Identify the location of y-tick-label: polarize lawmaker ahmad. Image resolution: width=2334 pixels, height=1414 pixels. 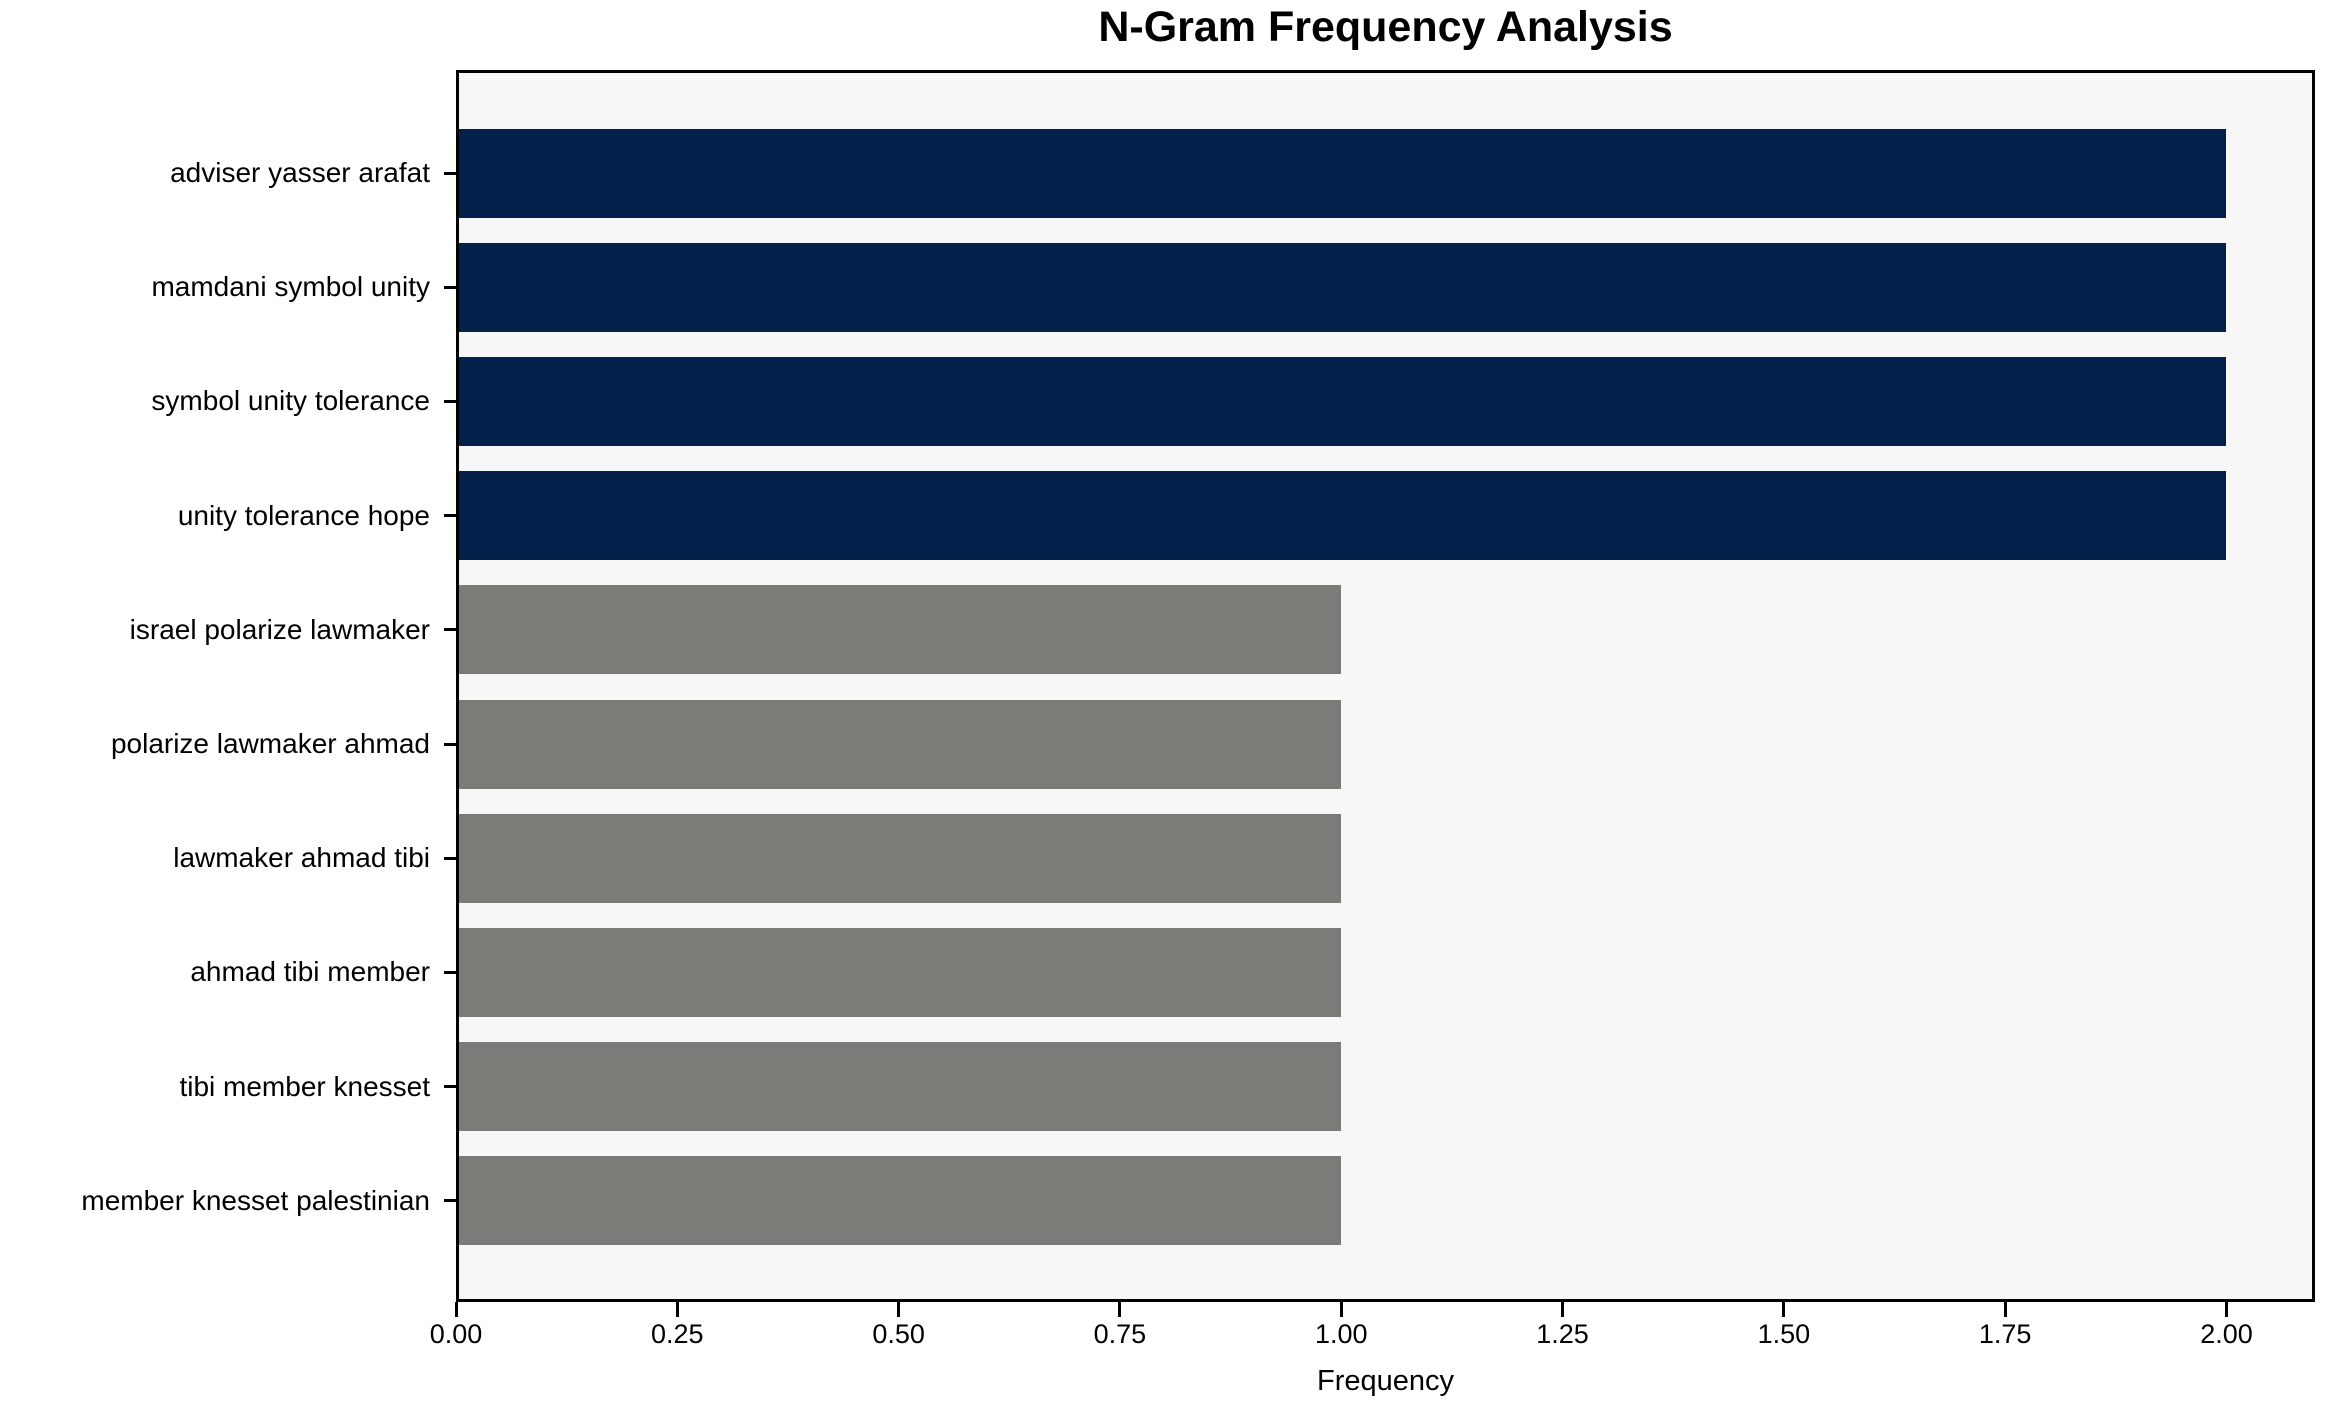
(270, 743).